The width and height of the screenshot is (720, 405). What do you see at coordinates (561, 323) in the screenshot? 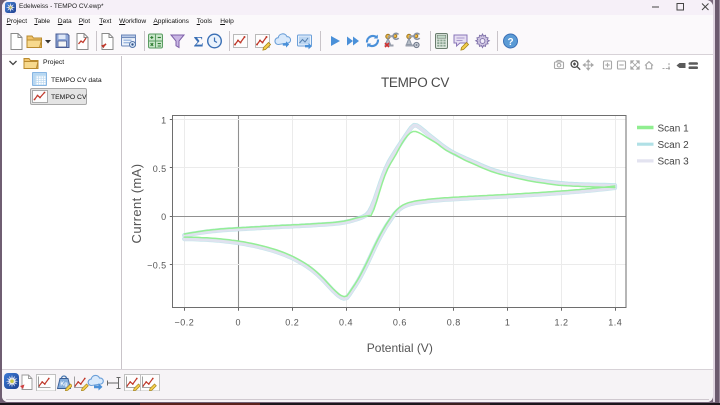
I see `svg-text: 1.2` at bounding box center [561, 323].